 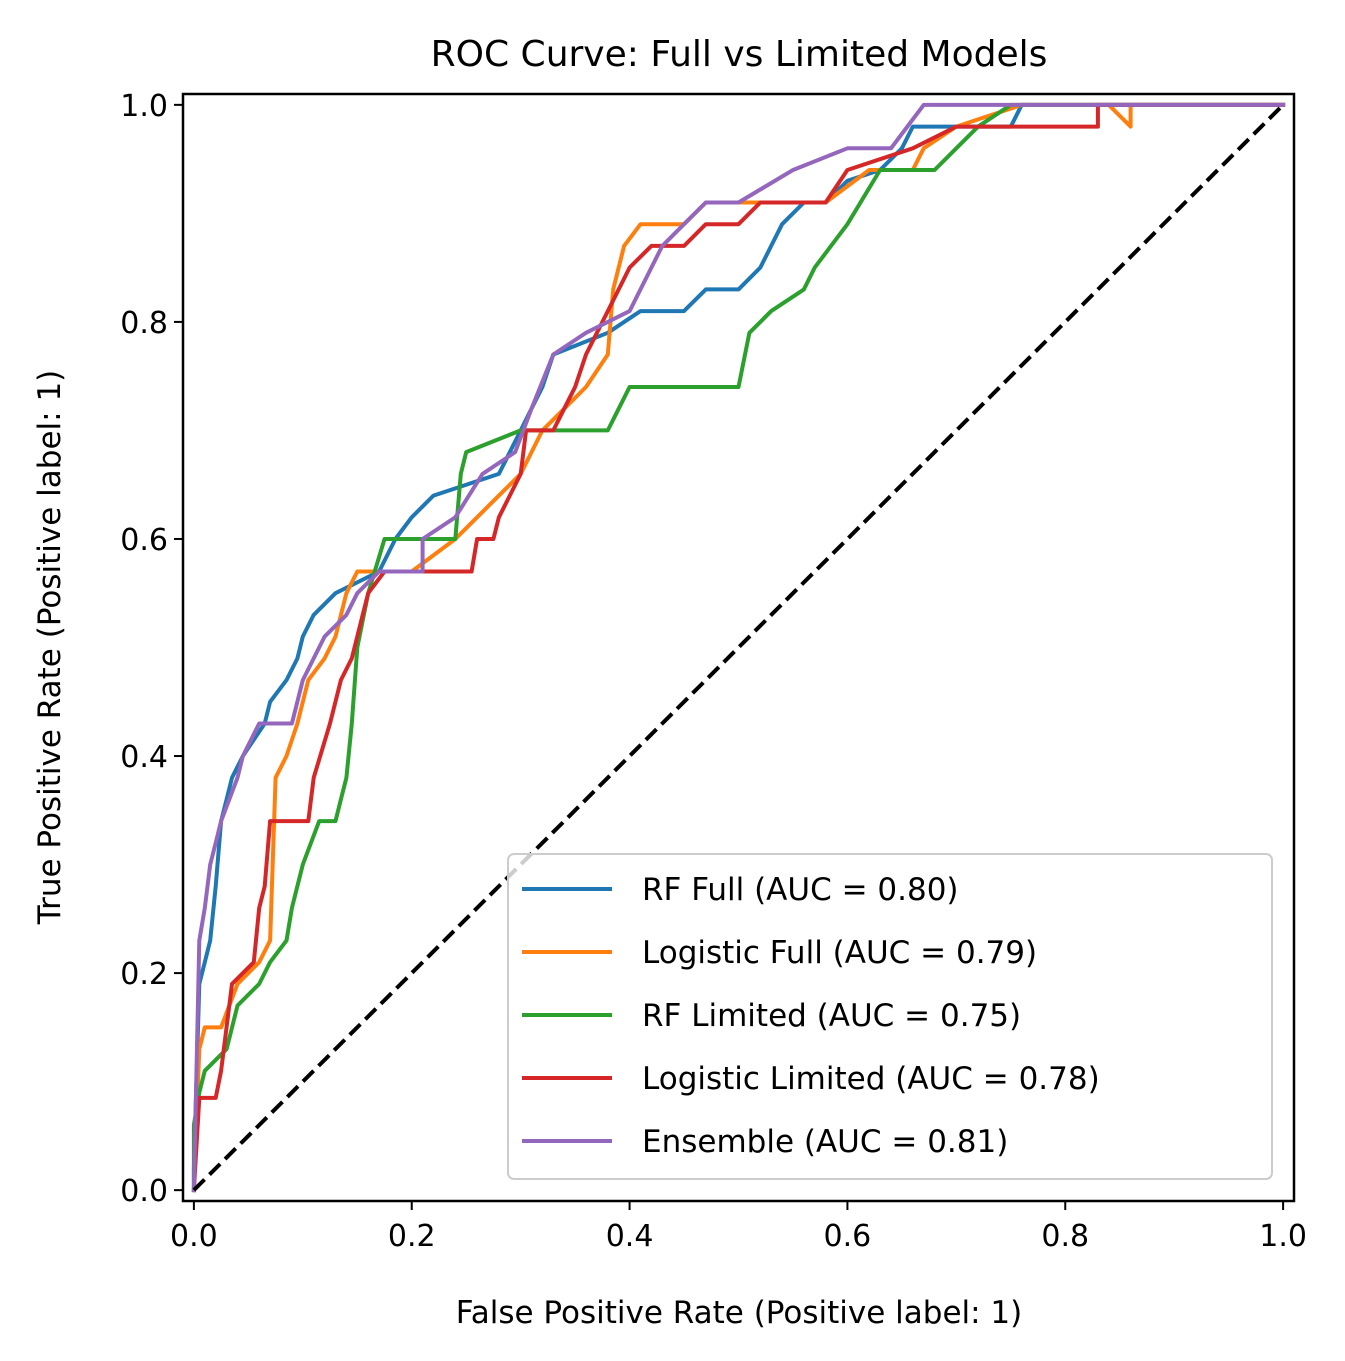 What do you see at coordinates (739, 1313) in the screenshot?
I see `x-axis-label: False Positive Rate (Positive label: 1)` at bounding box center [739, 1313].